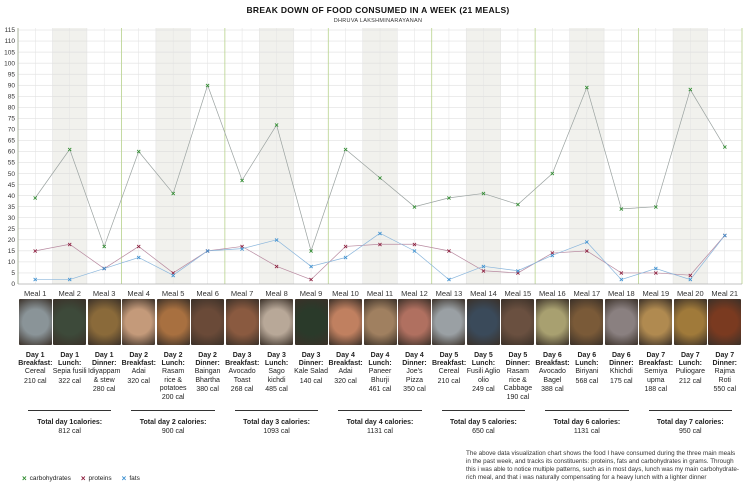 This screenshot has width=750, height=501. I want to click on y-tick-label: 15, so click(12, 251).